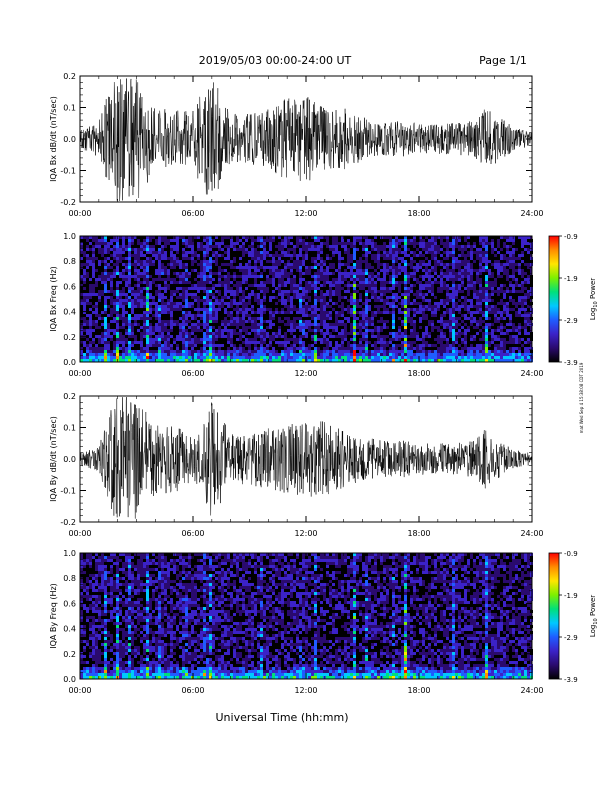 The image size is (612, 796). I want to click on x-axis-title: Universal Time (hh:mm), so click(282, 717).